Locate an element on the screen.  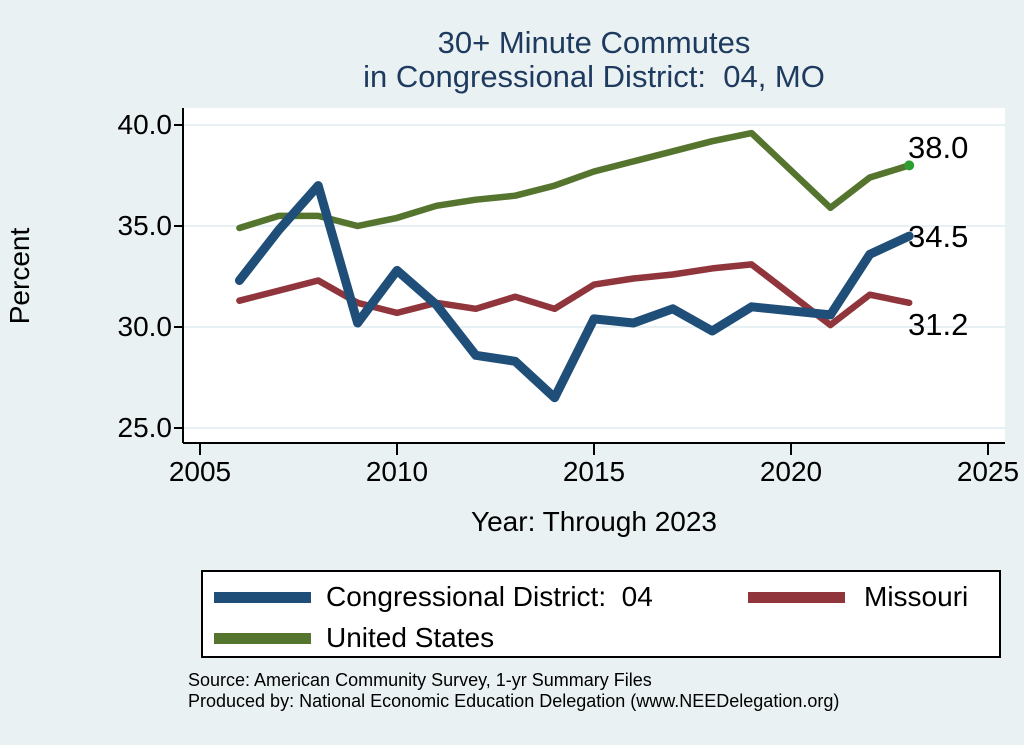
legend-label-district-04: Congressional District: 04 is located at coordinates (489, 596).